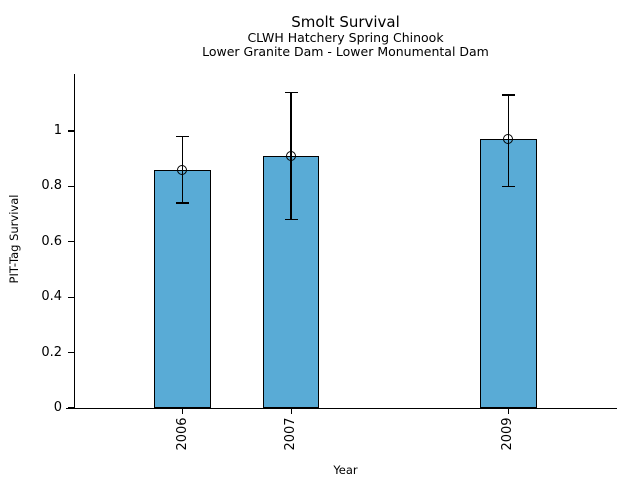  Describe the element at coordinates (57, 131) in the screenshot. I see `y-tick-label: 1` at that location.